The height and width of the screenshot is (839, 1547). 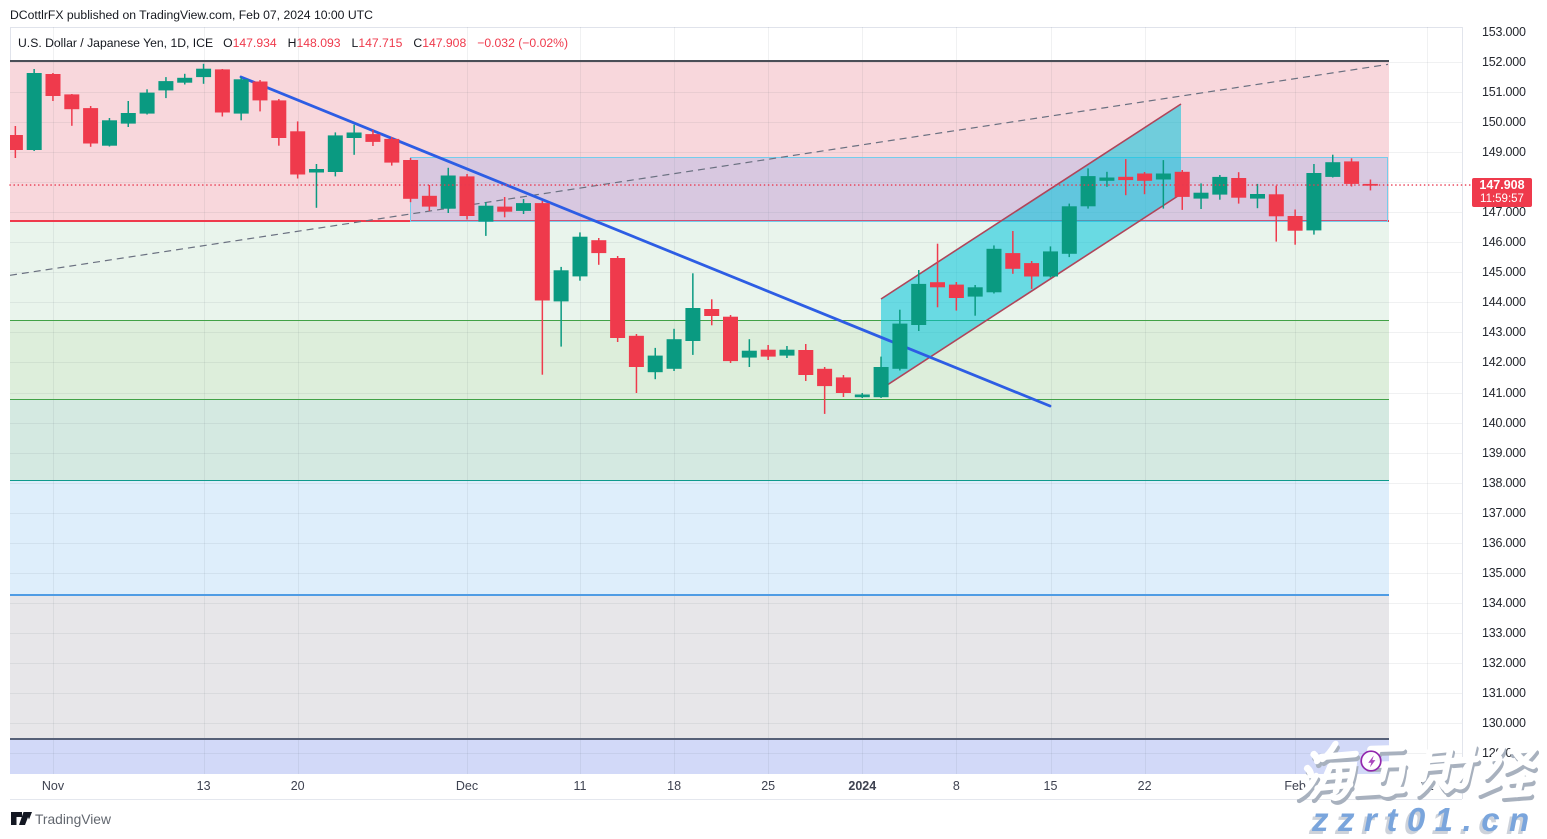 I want to click on svg-text: TradingView, so click(x=73, y=819).